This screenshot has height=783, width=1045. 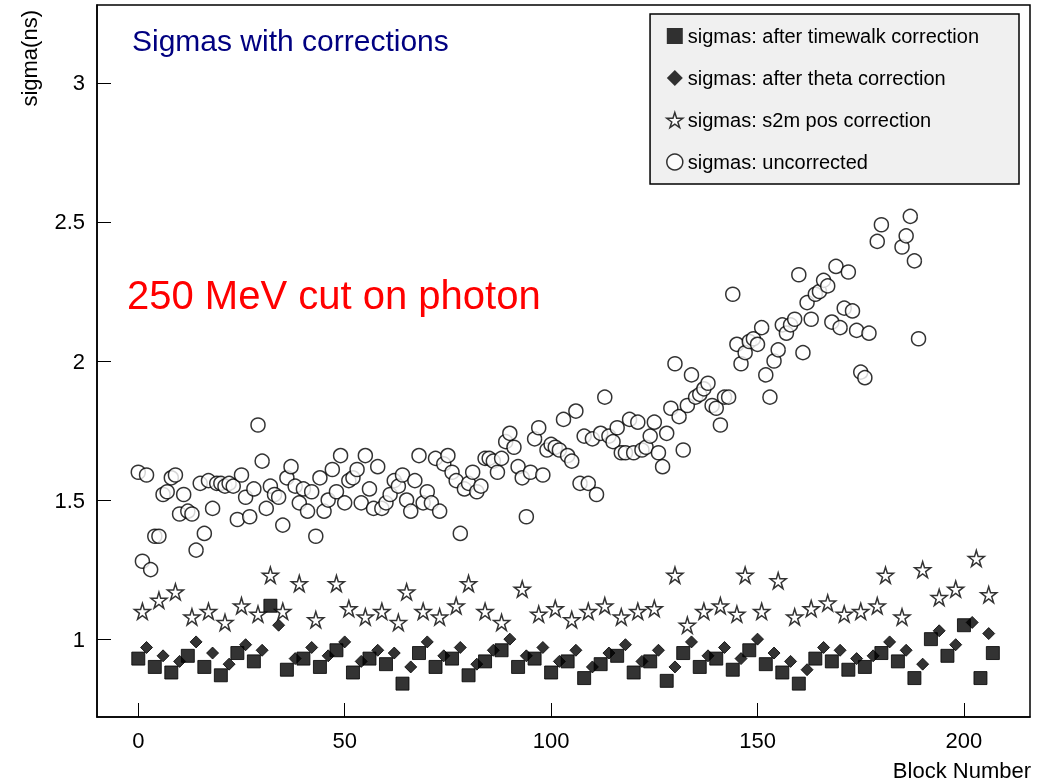 I want to click on text: Sigmas with corrections, so click(x=290, y=40).